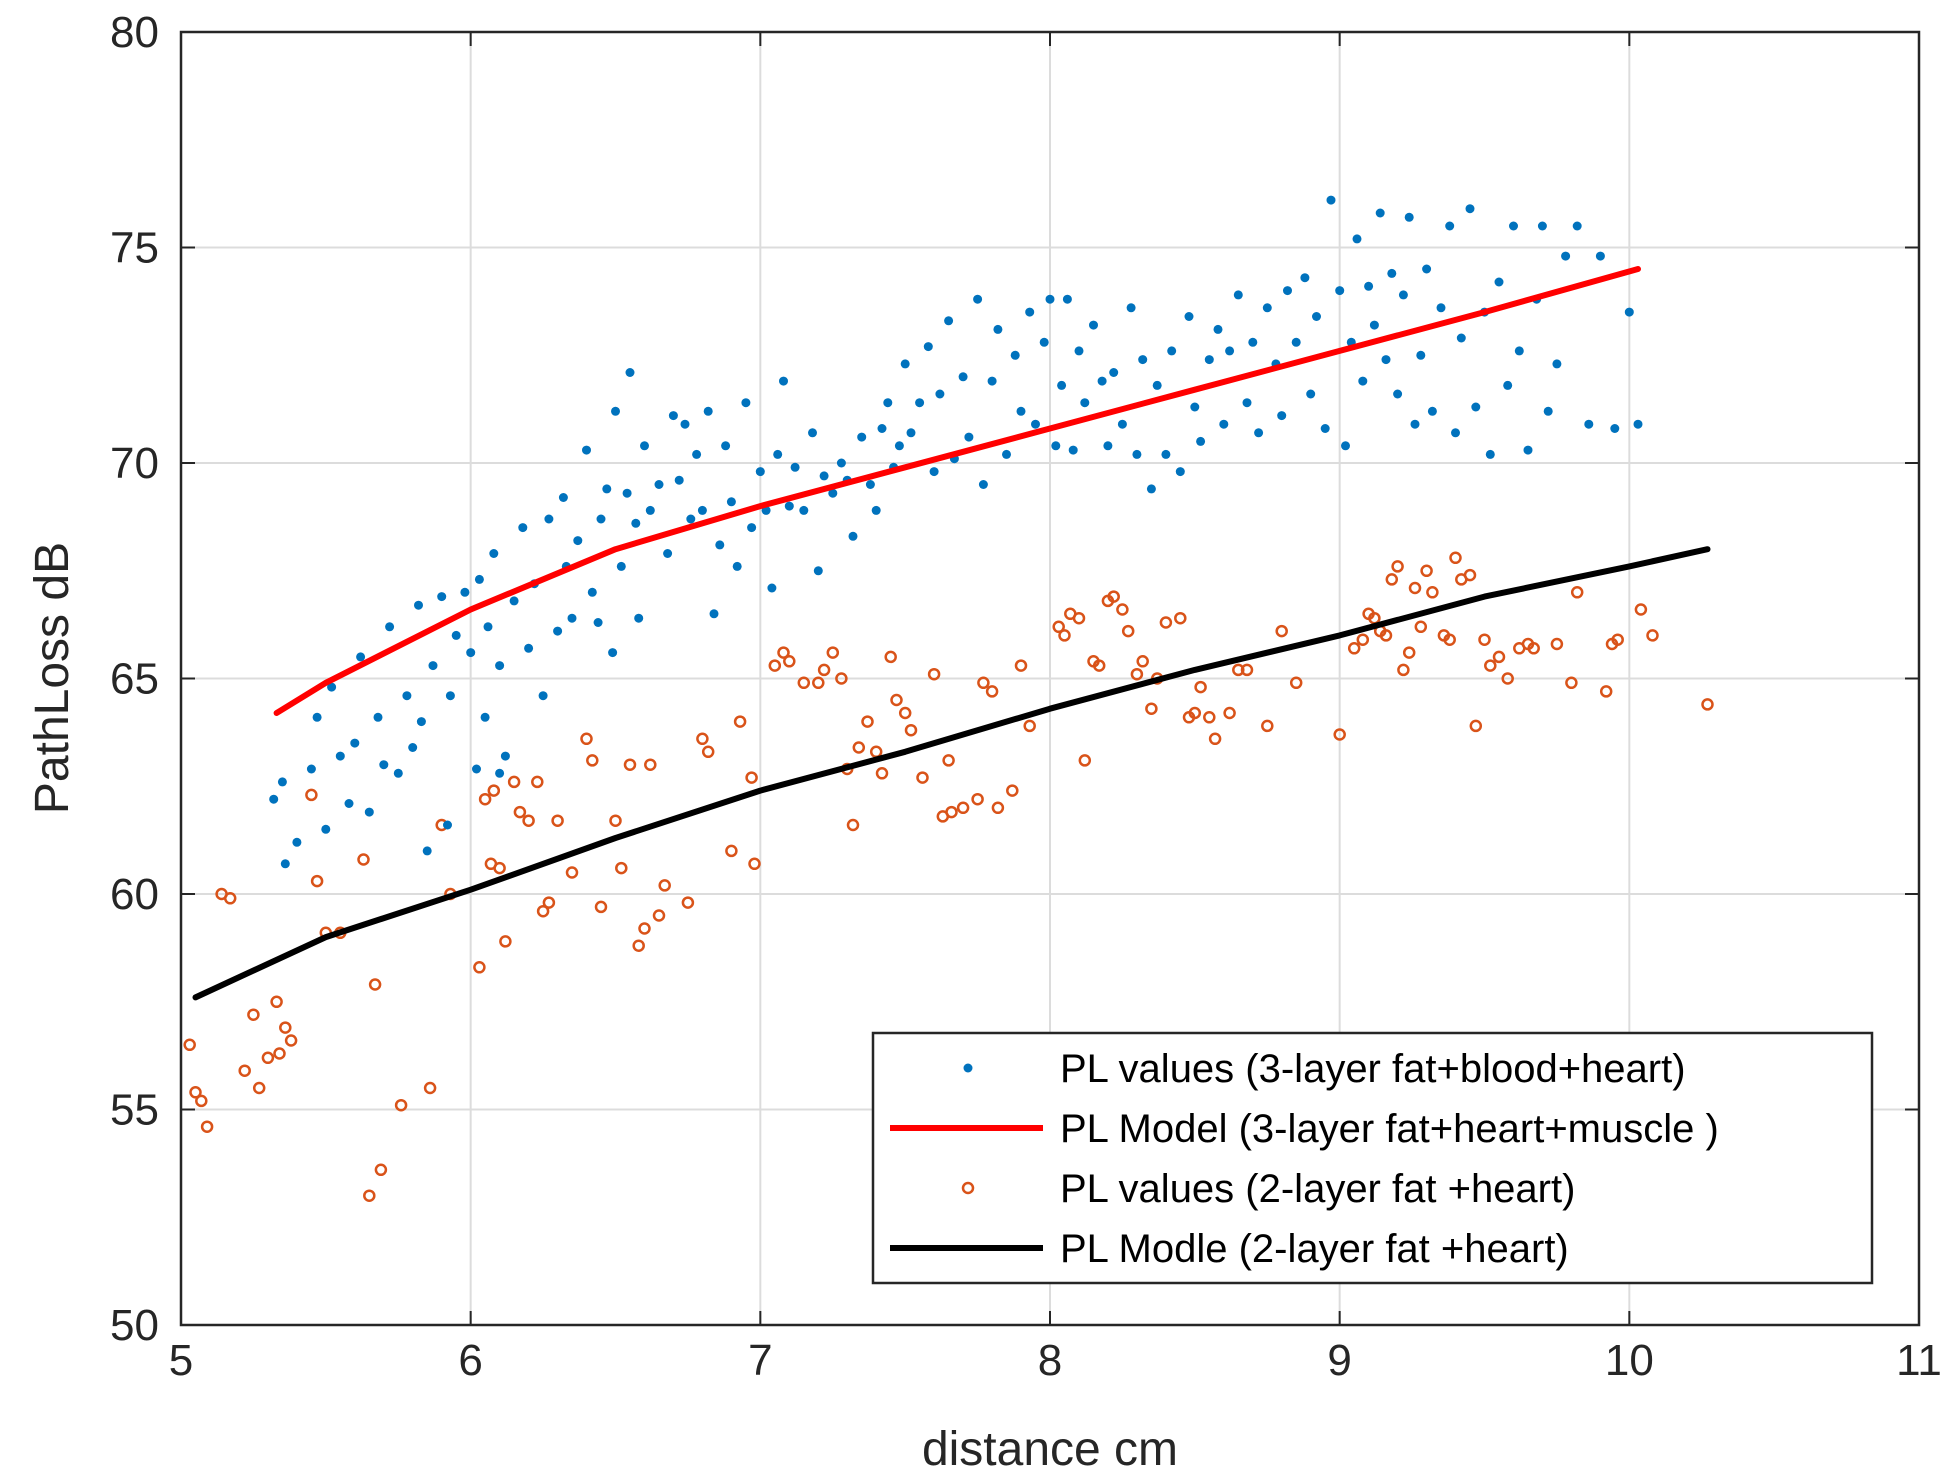 The height and width of the screenshot is (1481, 1949). What do you see at coordinates (1050, 1449) in the screenshot?
I see `x-axis-title: distance cm` at bounding box center [1050, 1449].